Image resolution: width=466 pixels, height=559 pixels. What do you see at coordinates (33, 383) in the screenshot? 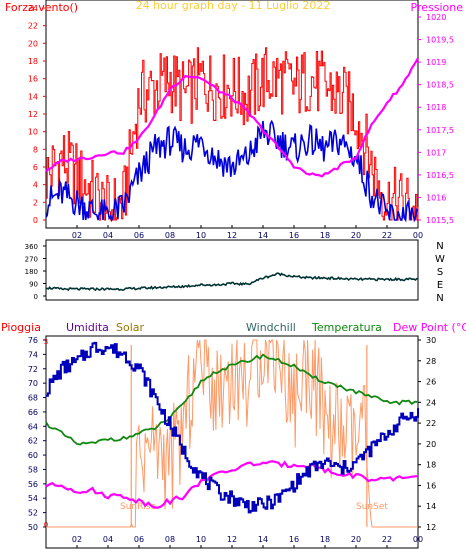
I see `humidity-tick-label: 70` at bounding box center [33, 383].